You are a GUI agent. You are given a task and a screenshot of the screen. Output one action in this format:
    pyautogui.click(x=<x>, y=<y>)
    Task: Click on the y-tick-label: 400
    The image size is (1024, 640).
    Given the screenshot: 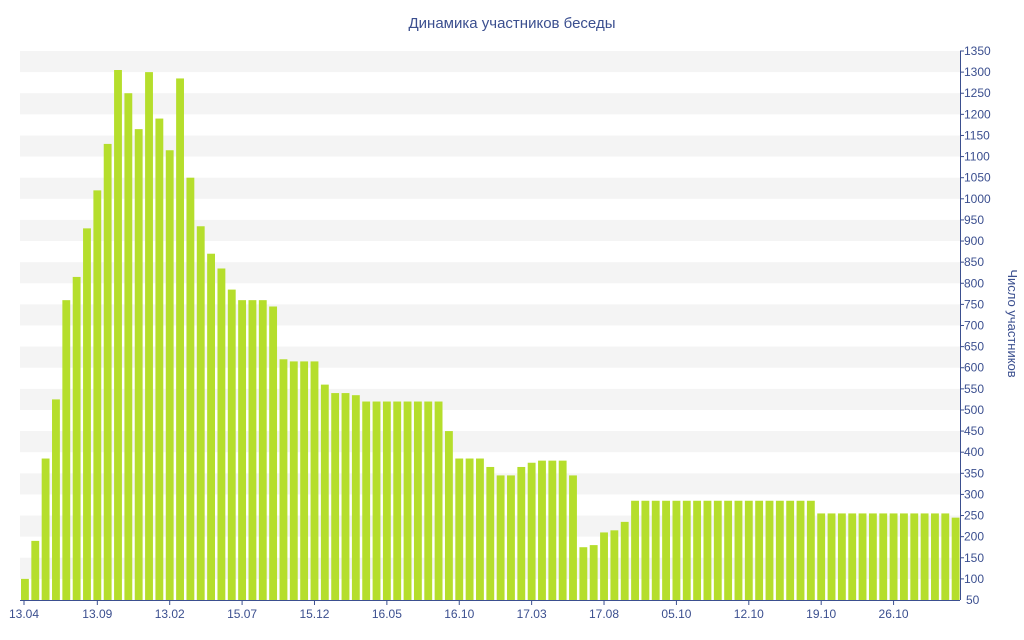 What is the action you would take?
    pyautogui.click(x=974, y=452)
    